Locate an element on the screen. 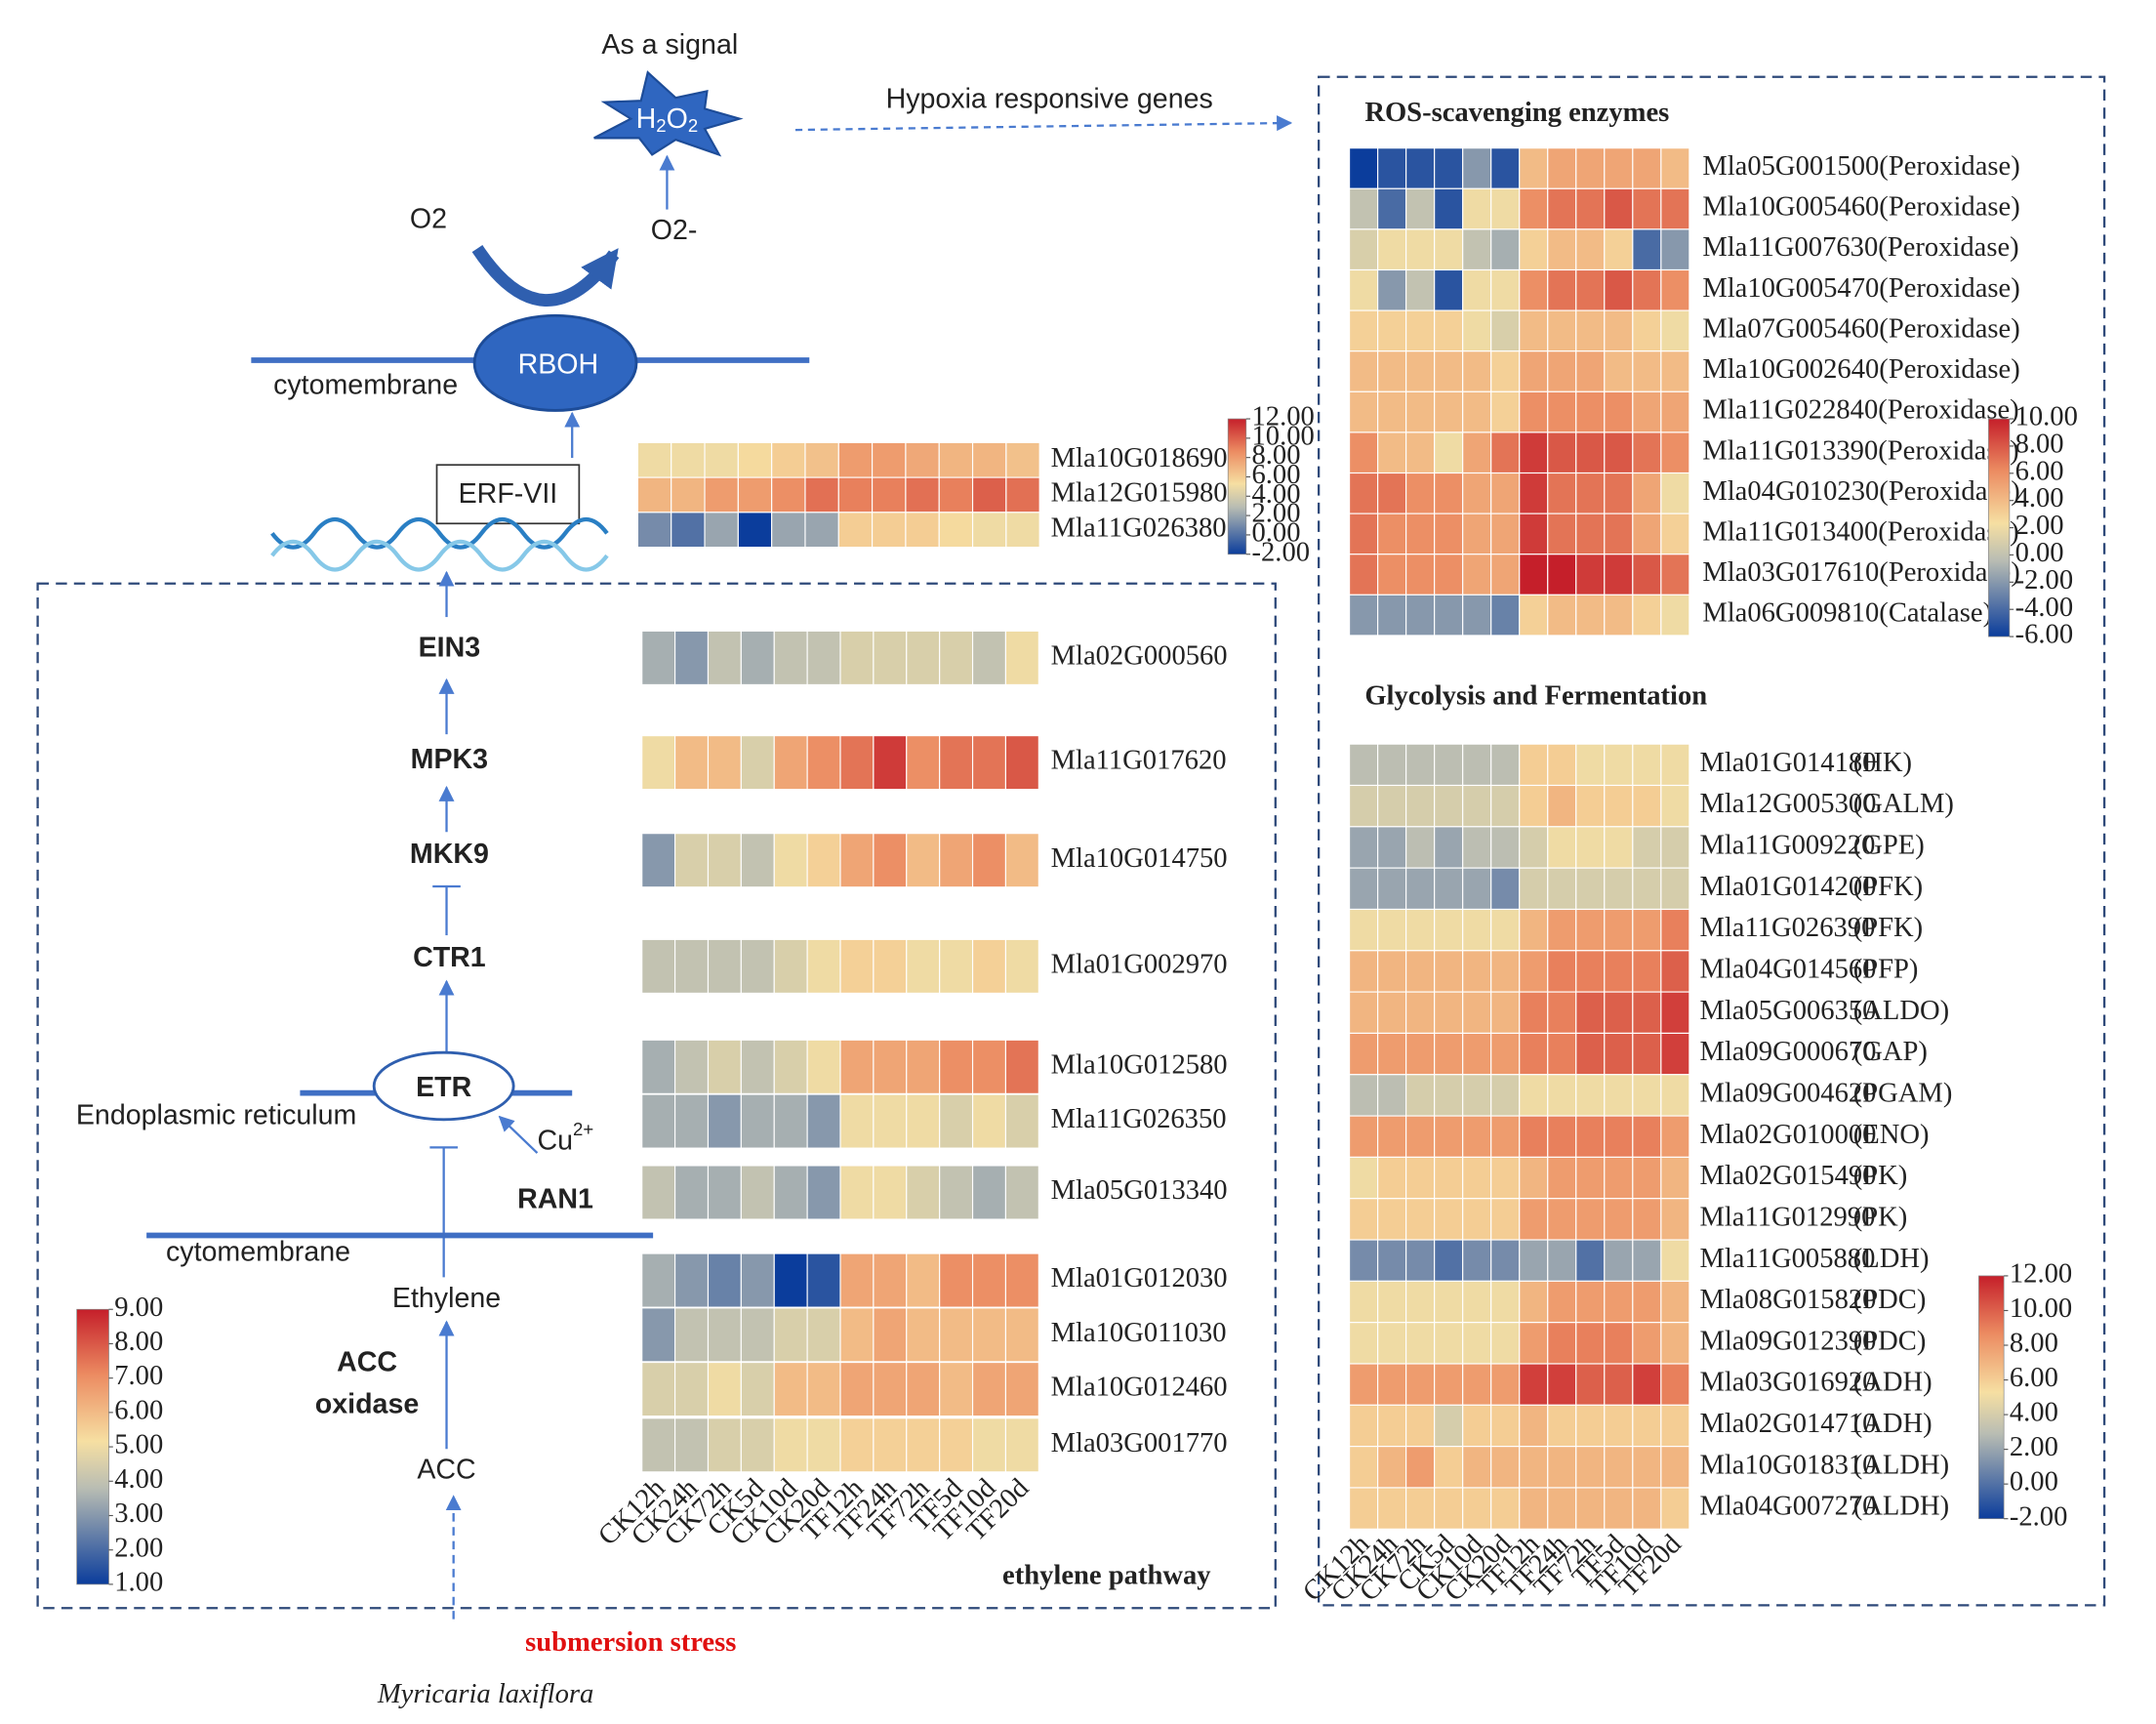 This screenshot has width=2156, height=1724. row-label: Mla10G011030 is located at coordinates (1139, 1333).